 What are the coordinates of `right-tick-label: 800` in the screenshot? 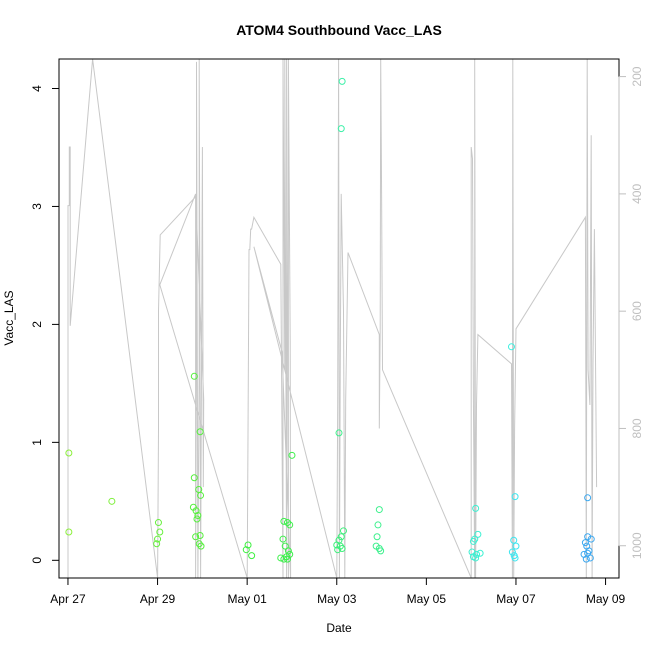 It's located at (637, 428).